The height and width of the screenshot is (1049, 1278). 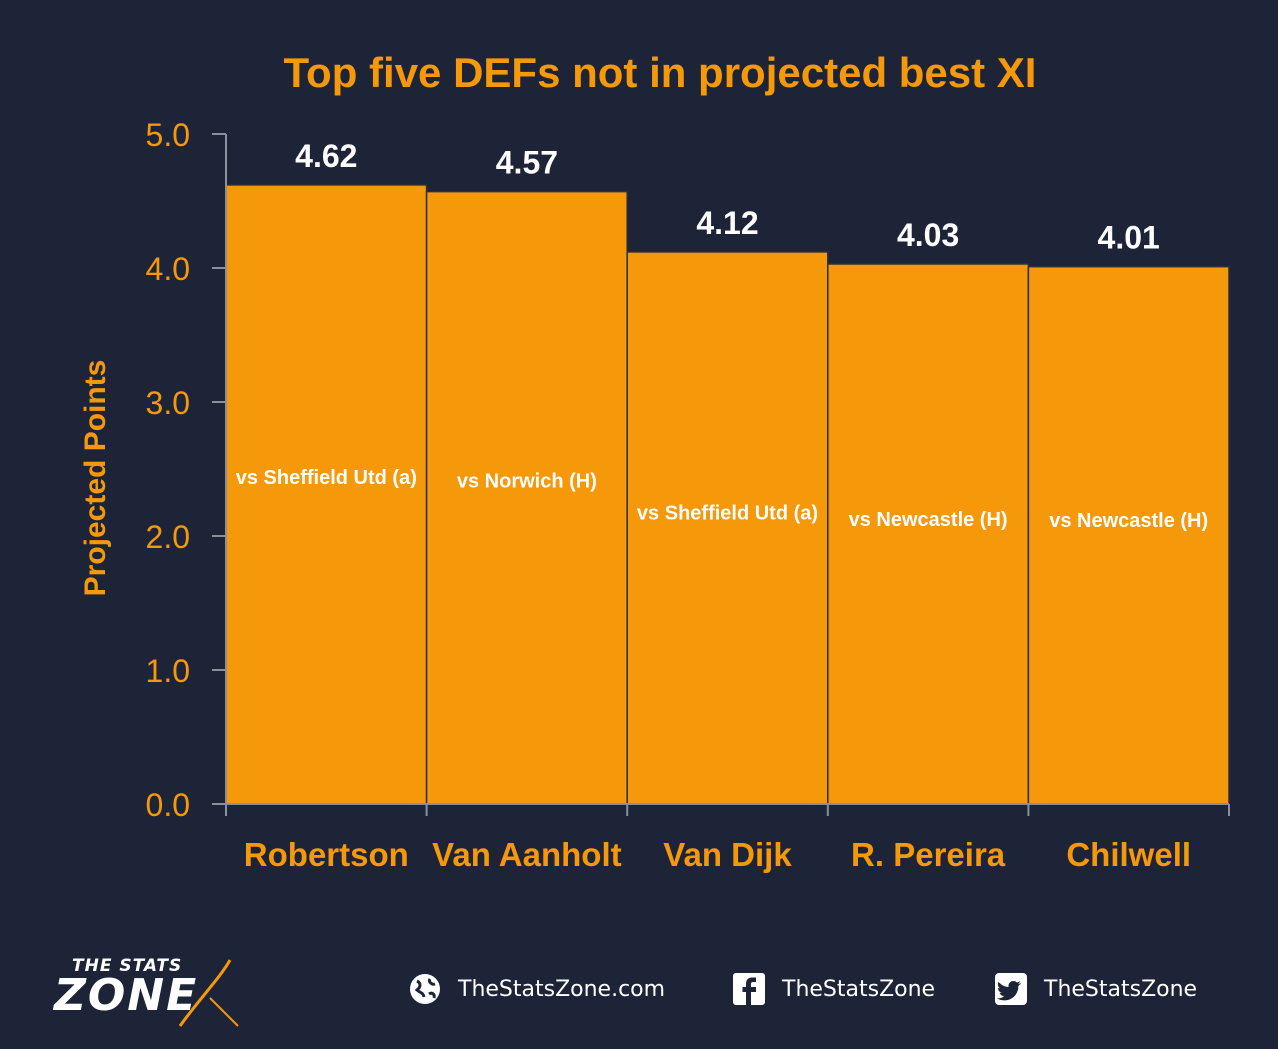 I want to click on y-tick-label: 3.0, so click(x=168, y=403).